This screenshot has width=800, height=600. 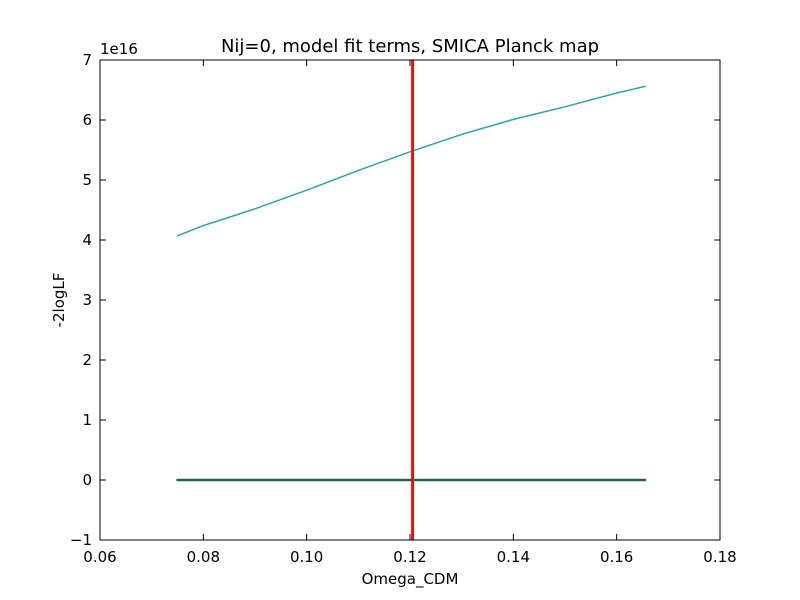 I want to click on x-tick-label: 0.08, so click(x=203, y=557).